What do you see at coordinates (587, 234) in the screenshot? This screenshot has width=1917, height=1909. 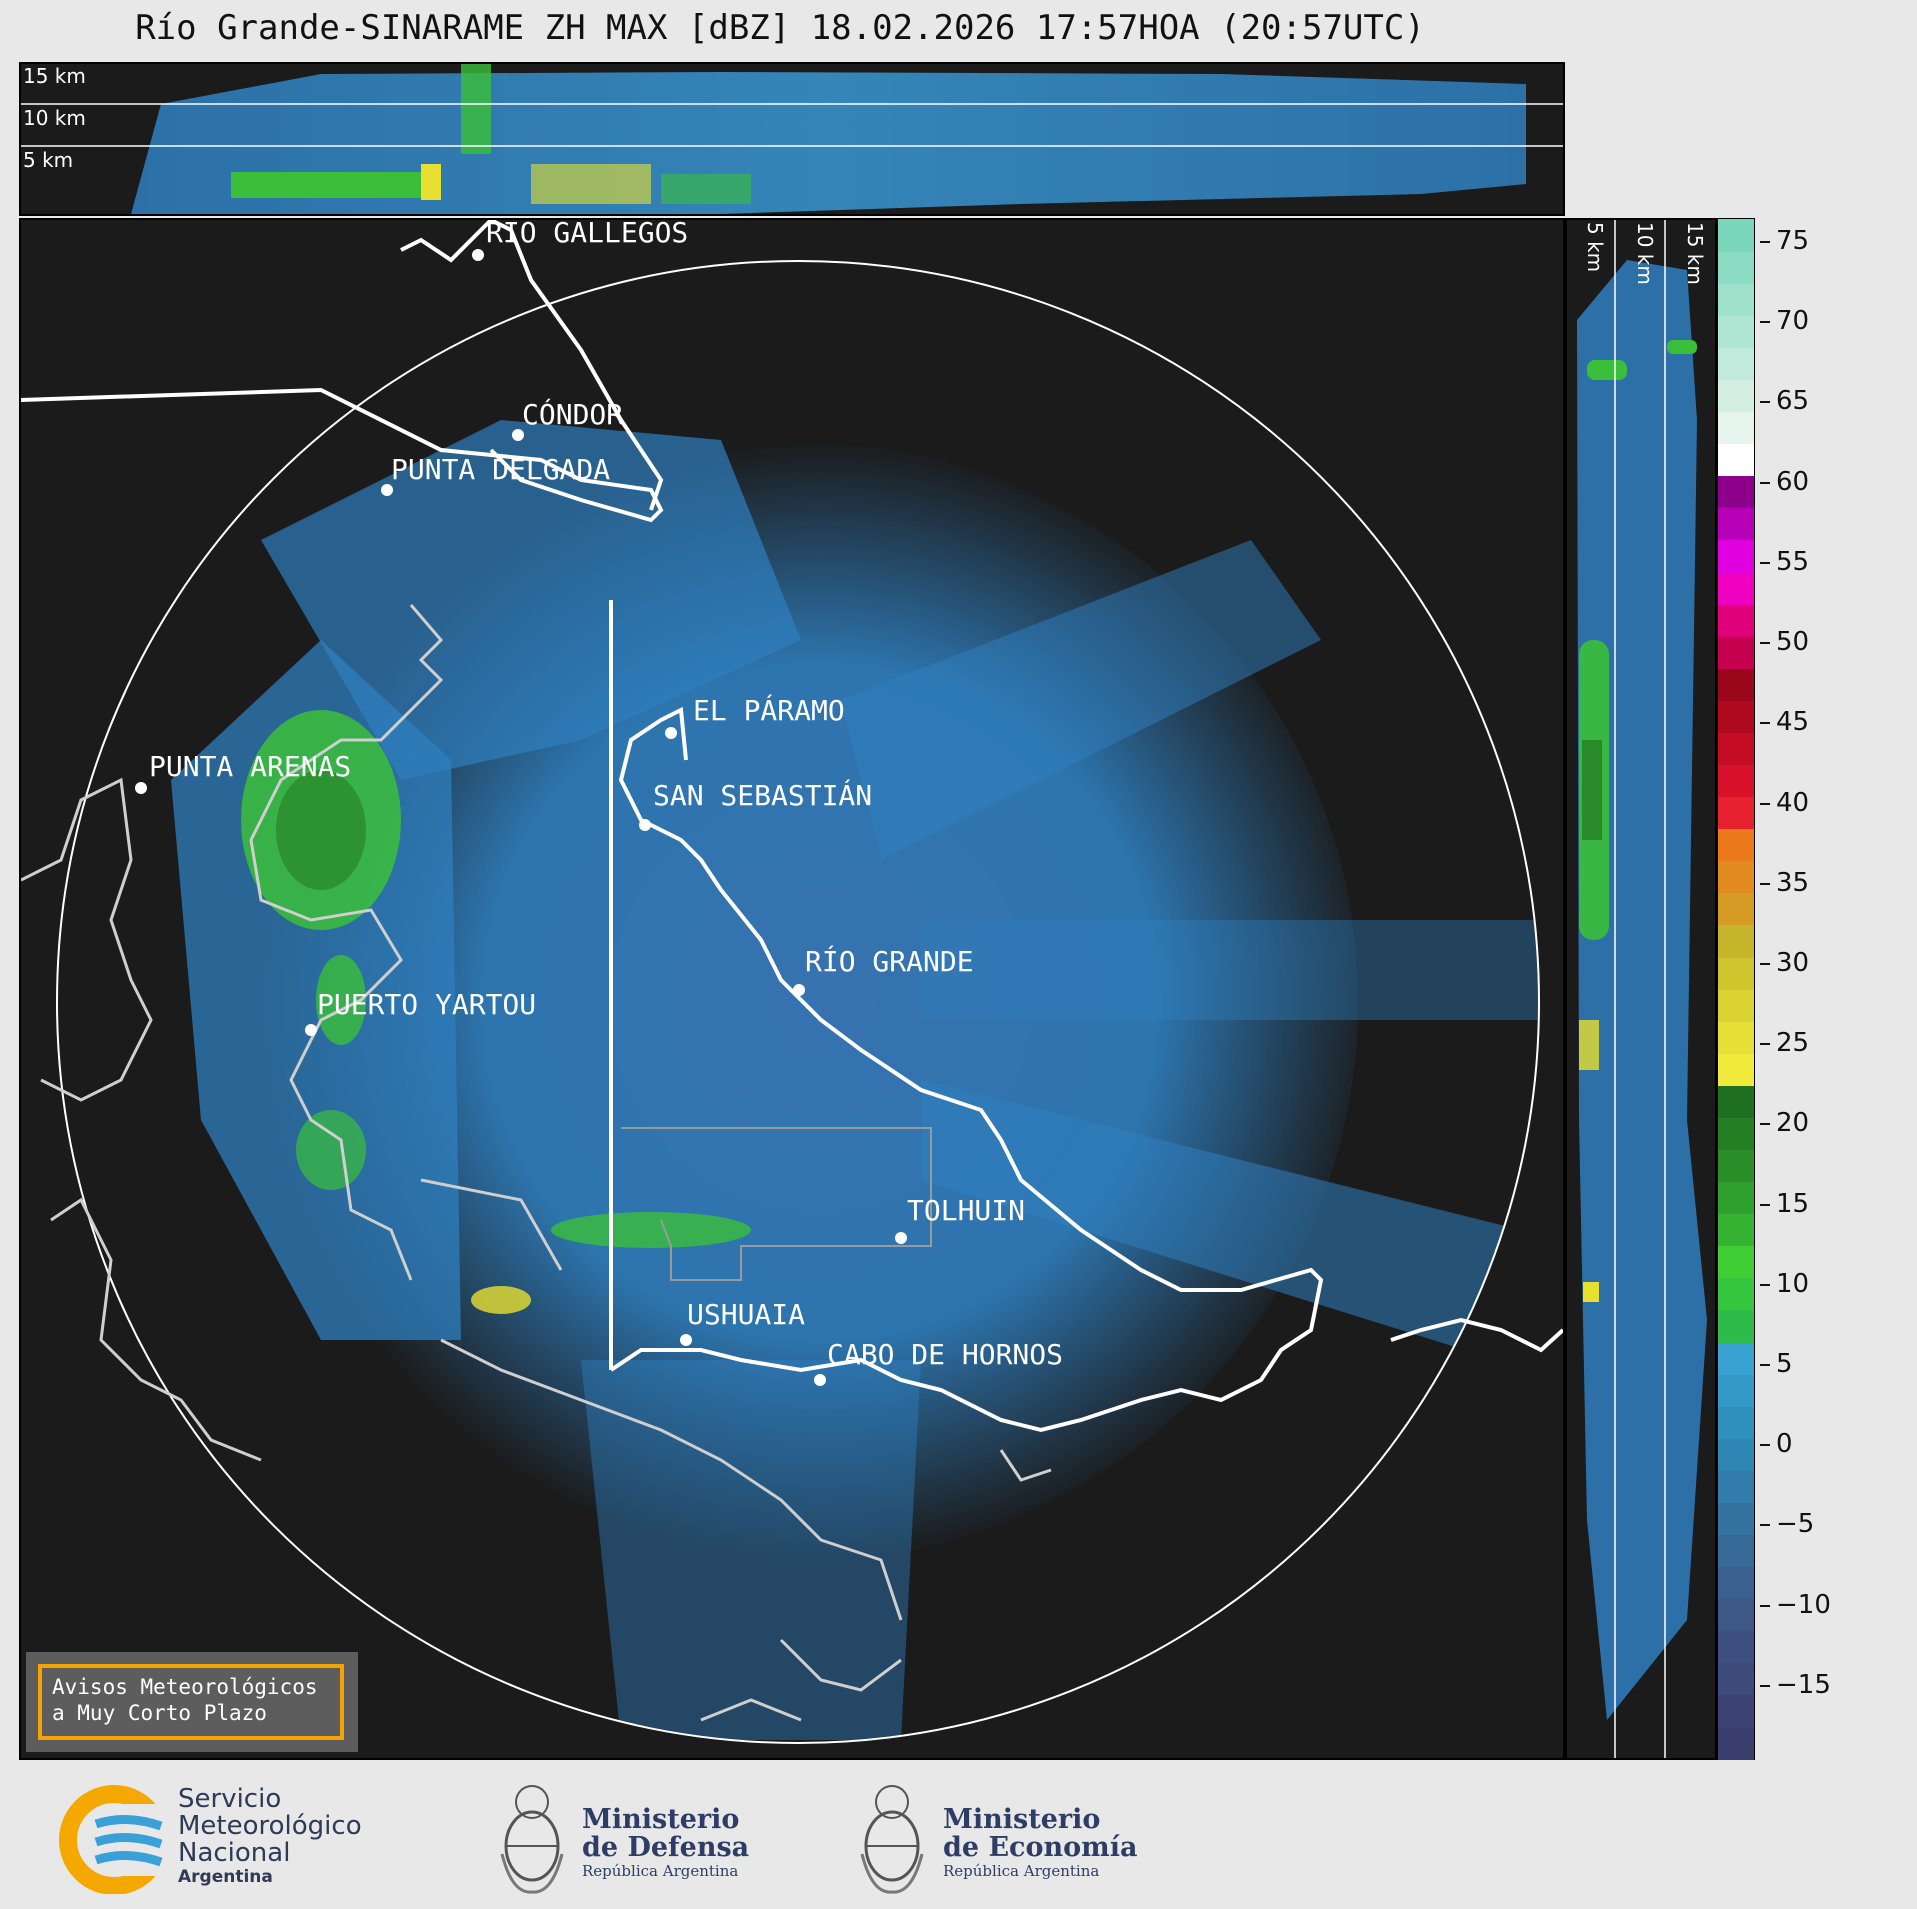 I see `city-label-rio-gallegos: RÍO GALLEGOS` at bounding box center [587, 234].